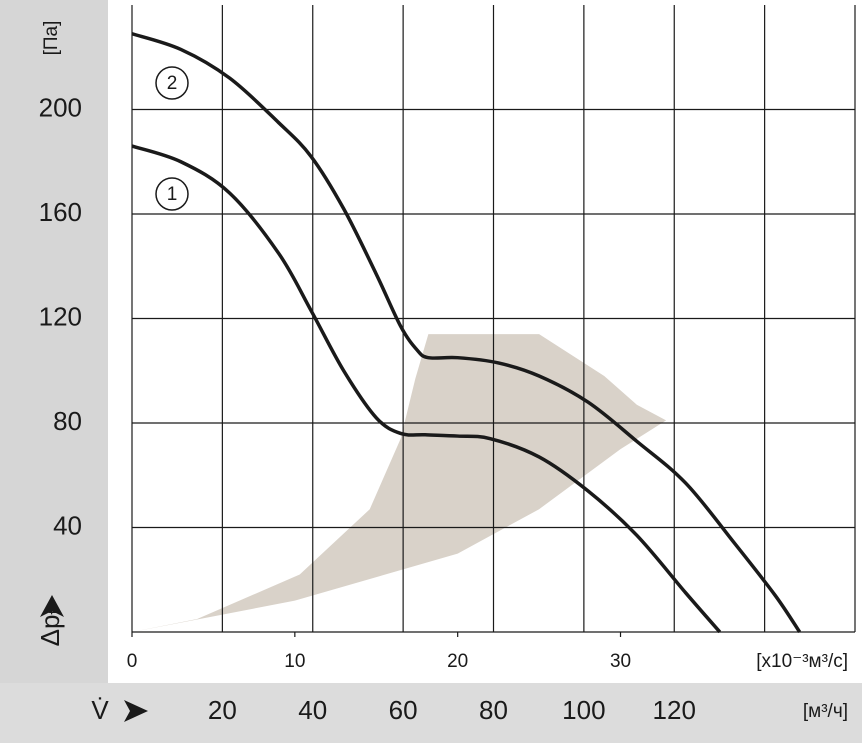  What do you see at coordinates (825, 711) in the screenshot?
I see `x2-unit: [м³/ч]` at bounding box center [825, 711].